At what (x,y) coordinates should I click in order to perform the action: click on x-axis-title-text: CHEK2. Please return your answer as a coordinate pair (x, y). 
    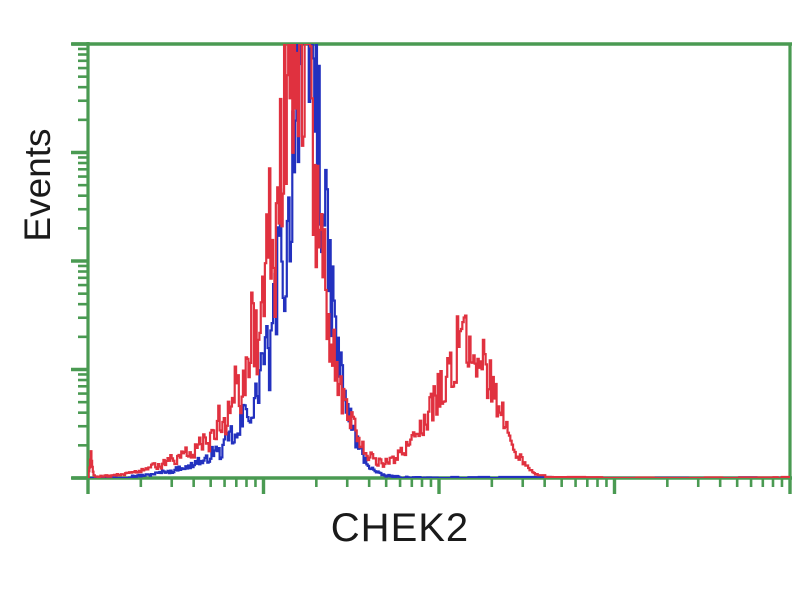
    Looking at the image, I should click on (400, 528).